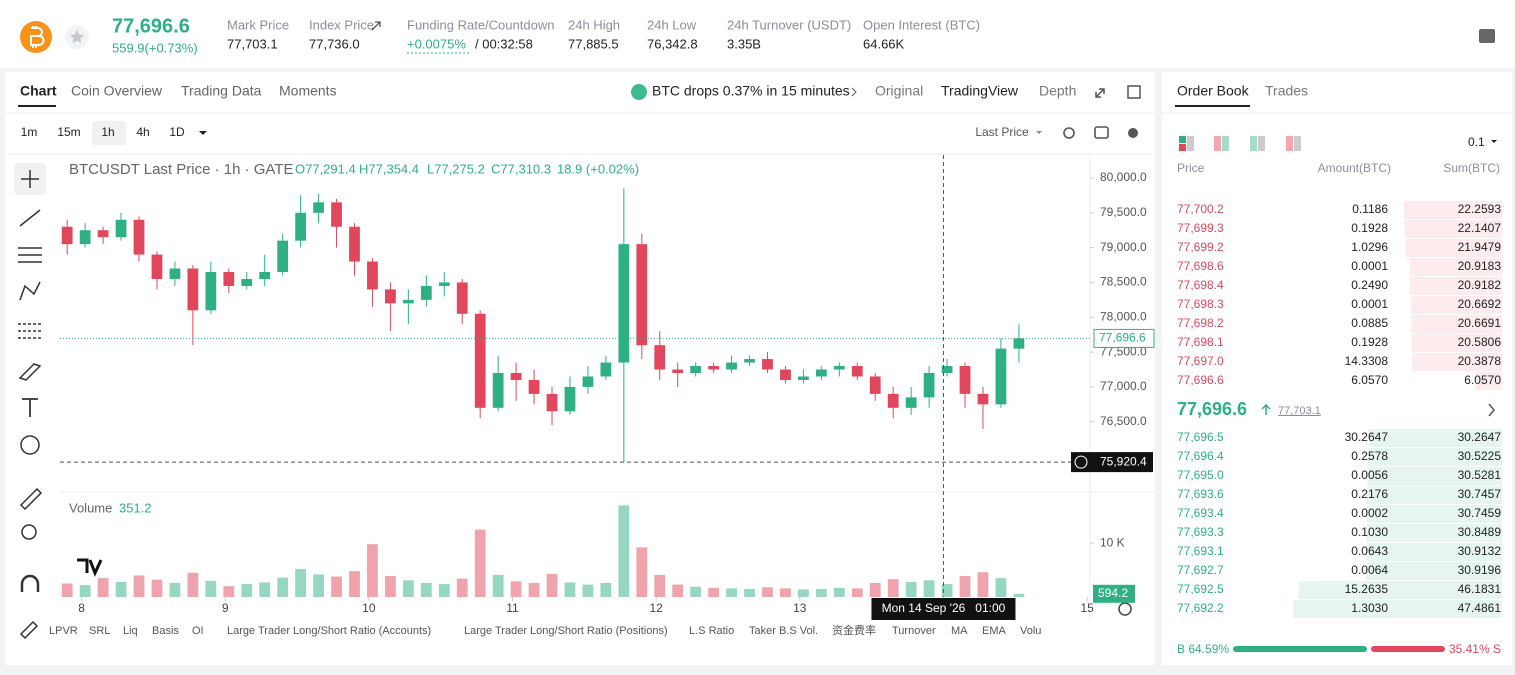 This screenshot has width=1515, height=675. Describe the element at coordinates (1134, 92) in the screenshot. I see `window-icon` at that location.